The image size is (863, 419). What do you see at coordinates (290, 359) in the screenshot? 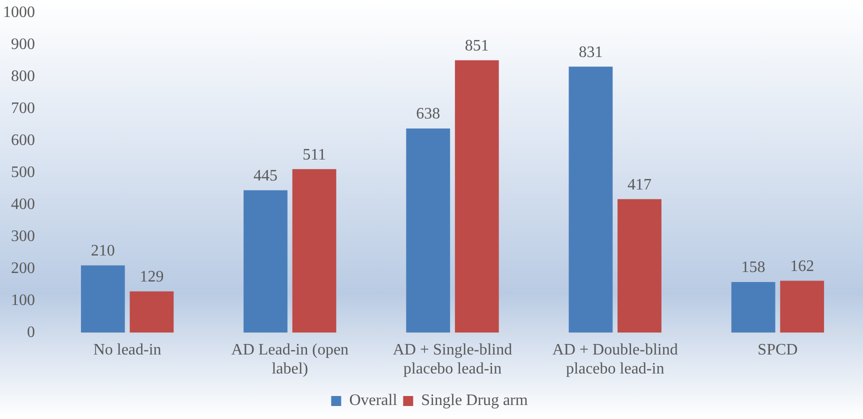
I see `x-tick-label: AD Lead-in (open label)` at bounding box center [290, 359].